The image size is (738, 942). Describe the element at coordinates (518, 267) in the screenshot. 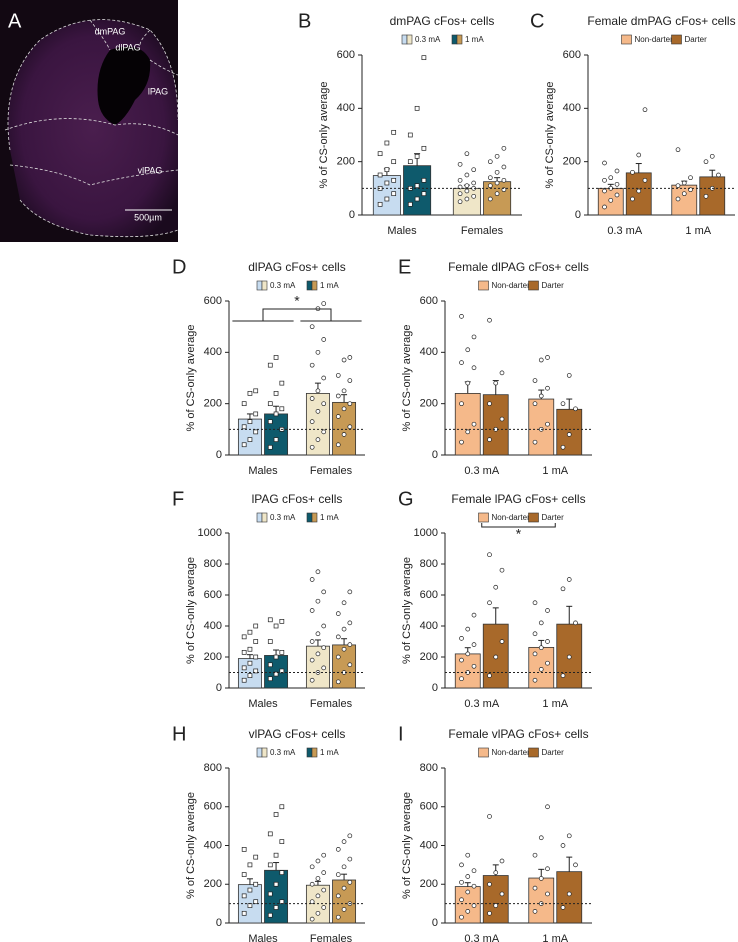

I see `chart-title: Female dlPAG cFos+ cells` at that location.